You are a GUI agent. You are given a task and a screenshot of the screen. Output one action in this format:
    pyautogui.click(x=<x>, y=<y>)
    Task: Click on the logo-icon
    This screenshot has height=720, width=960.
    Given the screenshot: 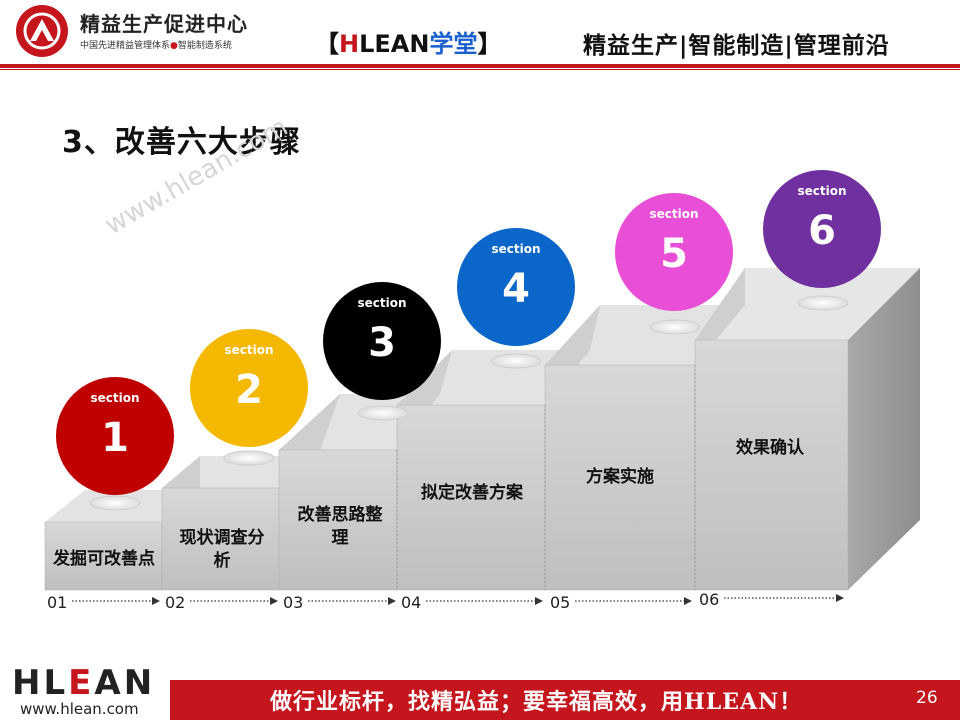 What is the action you would take?
    pyautogui.click(x=42, y=31)
    